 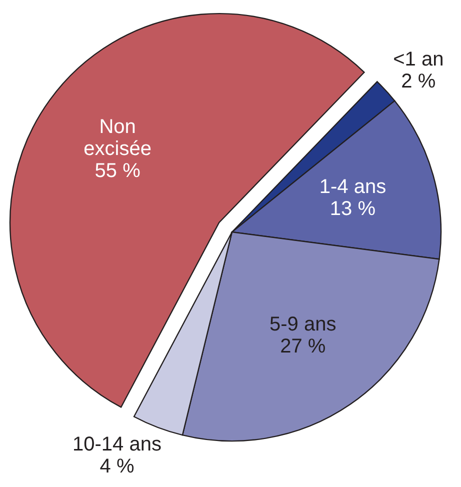 I want to click on data-label: 4 %, so click(x=117, y=466).